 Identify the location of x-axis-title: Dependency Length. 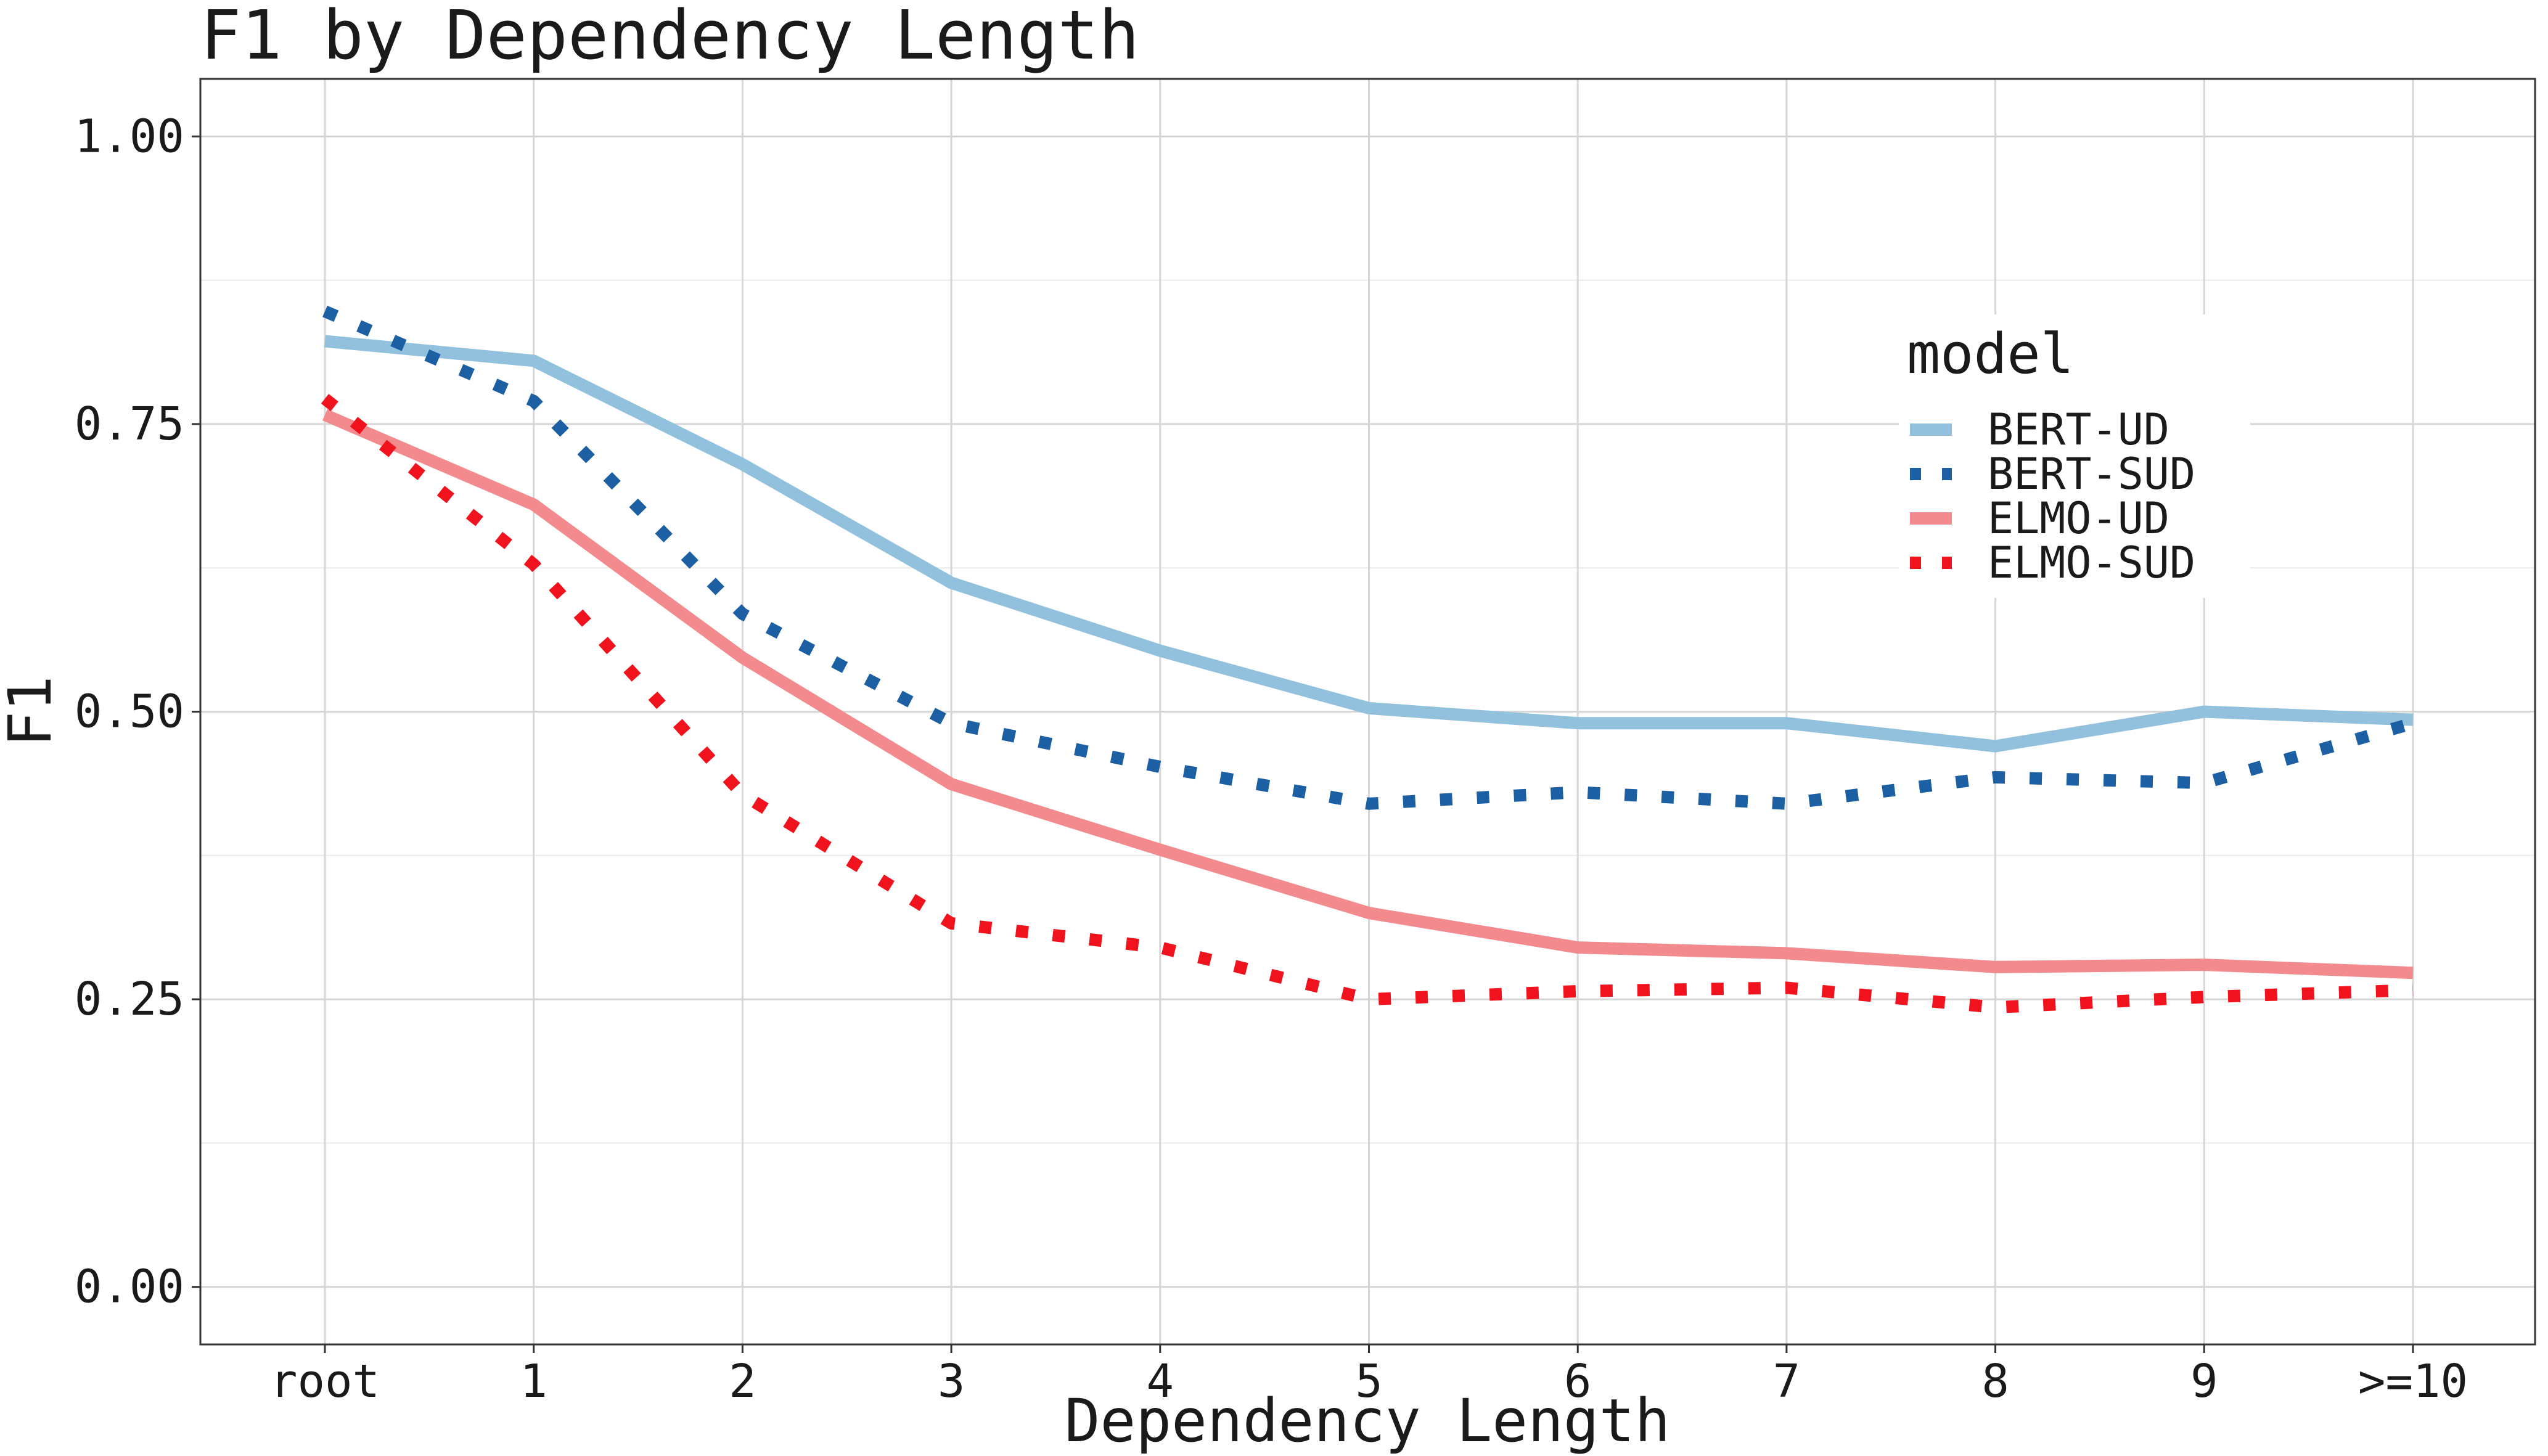
(1368, 1420).